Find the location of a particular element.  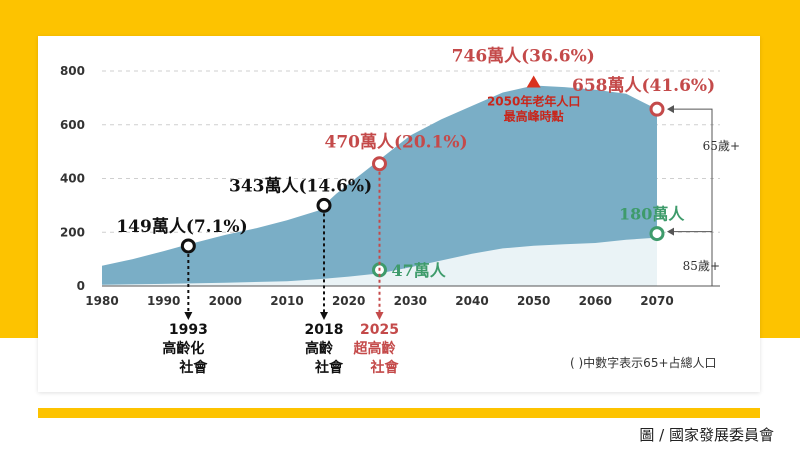

data-label: 658萬人(41.6%) is located at coordinates (643, 85).